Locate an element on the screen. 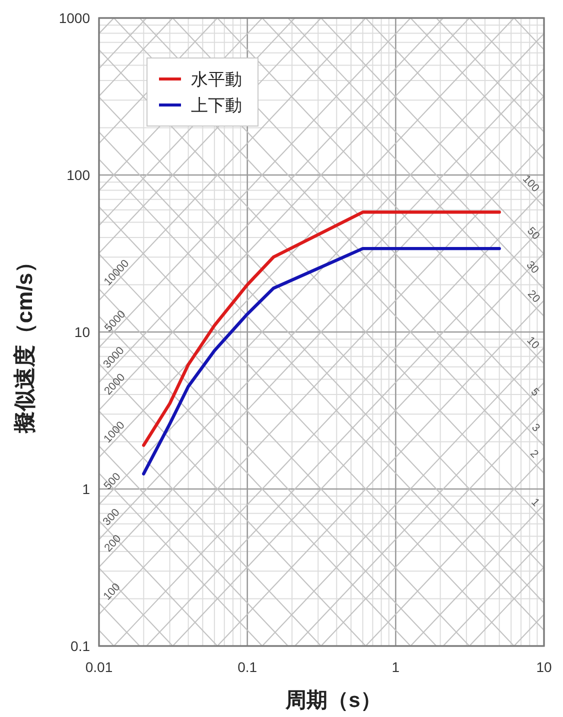 This screenshot has width=563, height=717. annotation: 20 is located at coordinates (533, 297).